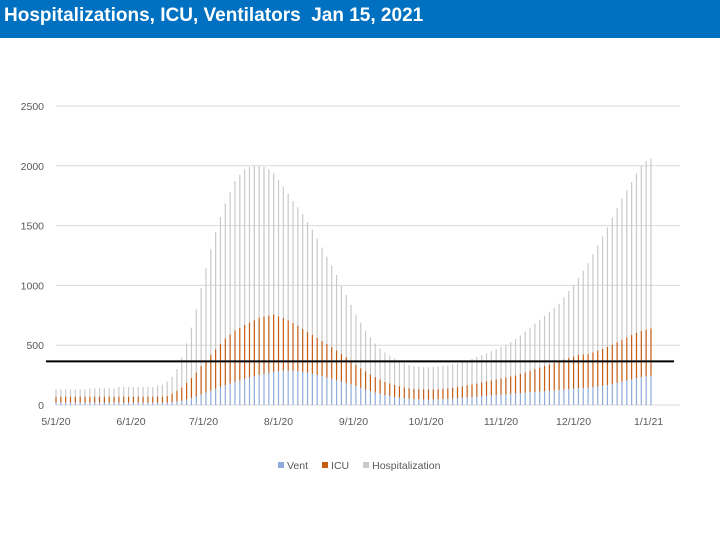 Image resolution: width=720 pixels, height=540 pixels. Describe the element at coordinates (33, 286) in the screenshot. I see `y-tick-label: 1000` at that location.